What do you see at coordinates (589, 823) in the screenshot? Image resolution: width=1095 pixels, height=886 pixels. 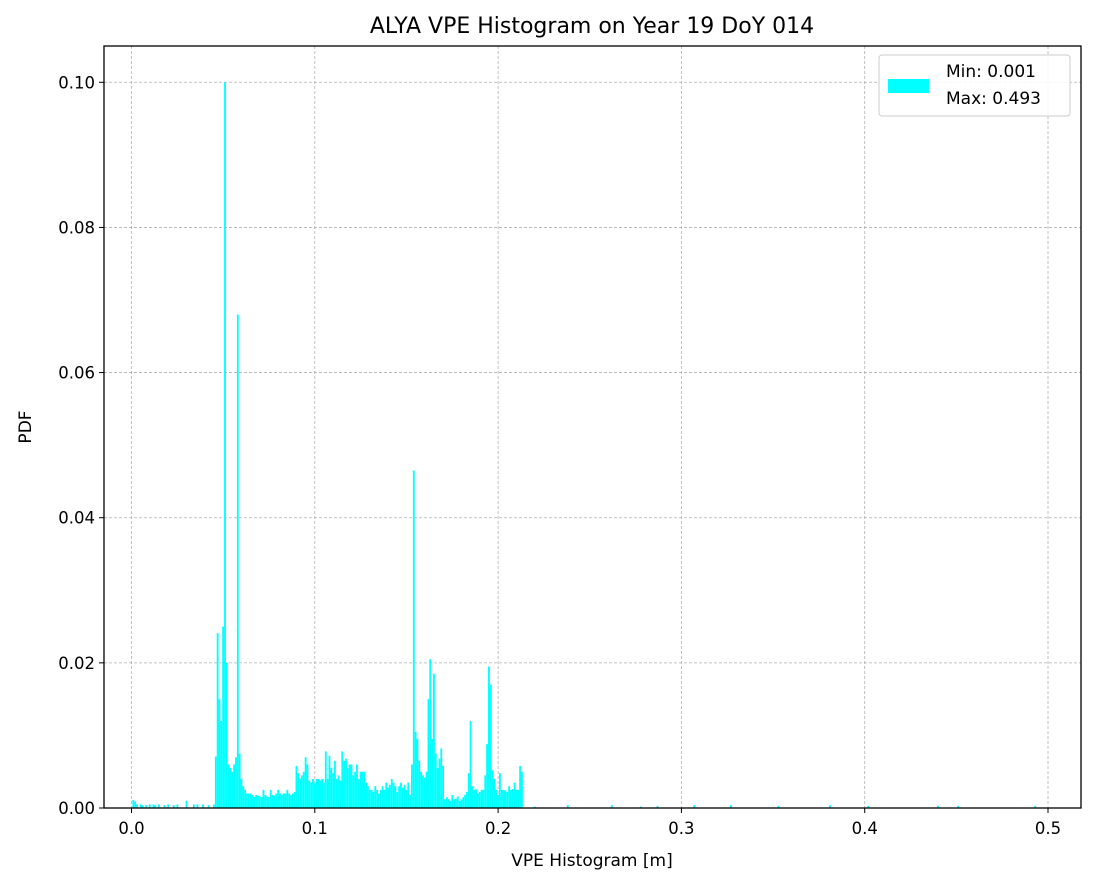 I see `x-axis-ticks: 0.0 0.1 0.2 0.3 0.4 0.5` at bounding box center [589, 823].